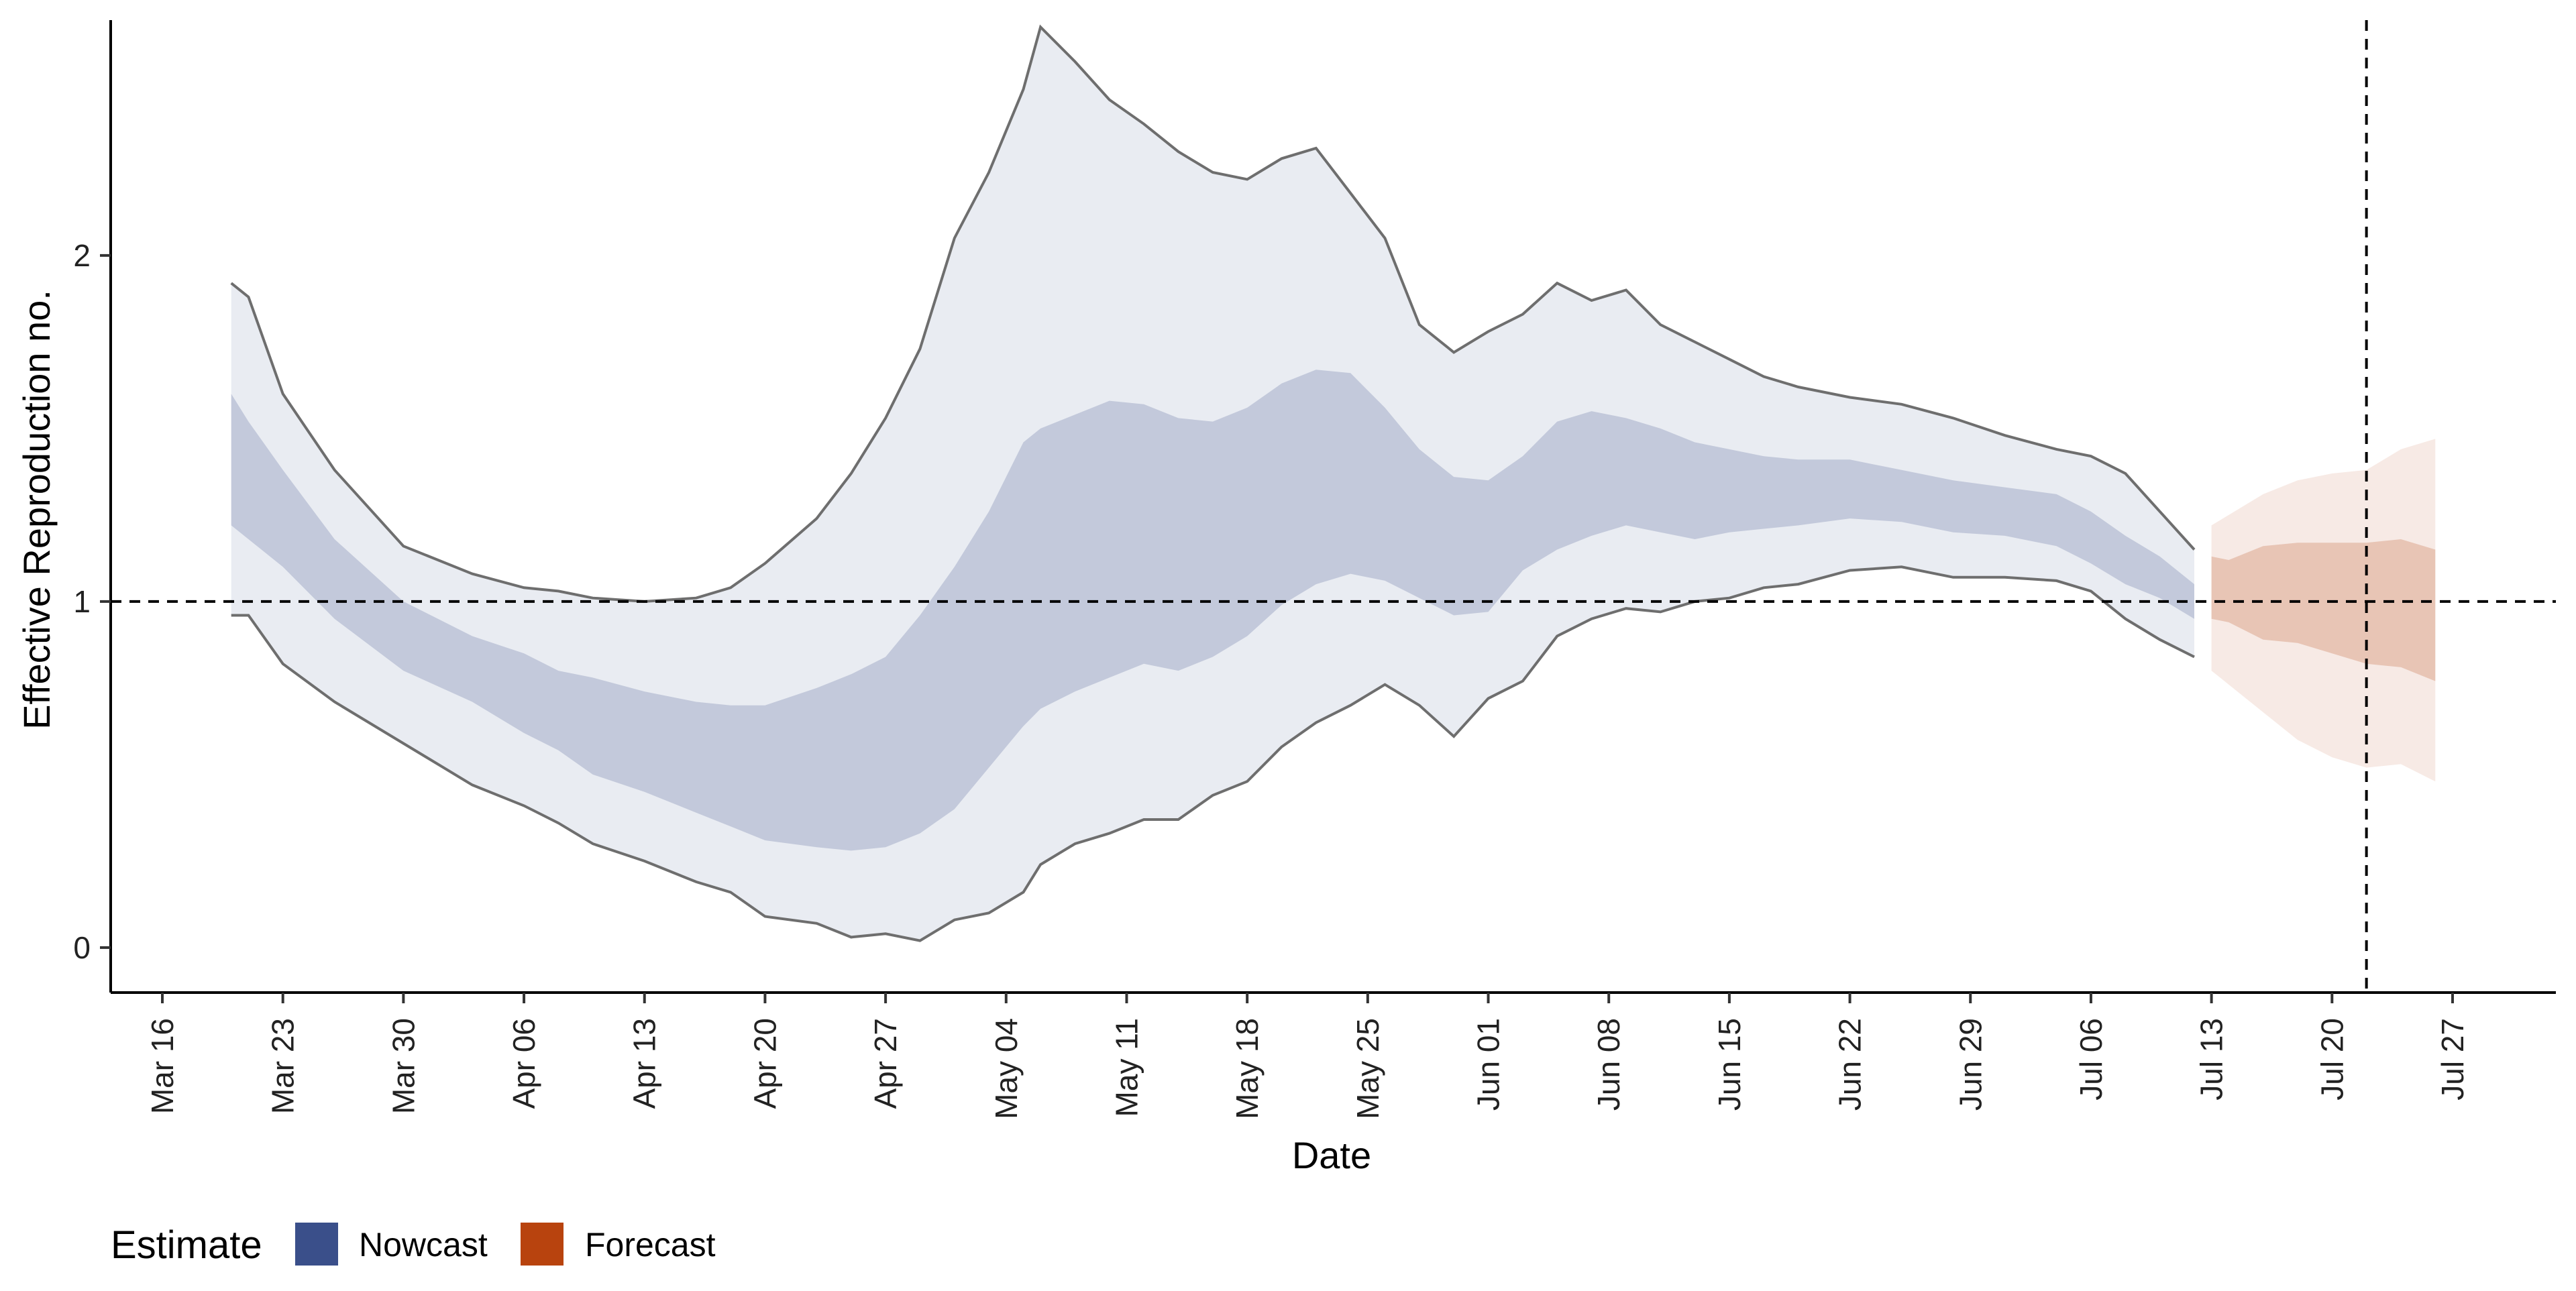 Image resolution: width=2576 pixels, height=1291 pixels. What do you see at coordinates (1850, 1064) in the screenshot?
I see `x-tick-label: Jun 22` at bounding box center [1850, 1064].